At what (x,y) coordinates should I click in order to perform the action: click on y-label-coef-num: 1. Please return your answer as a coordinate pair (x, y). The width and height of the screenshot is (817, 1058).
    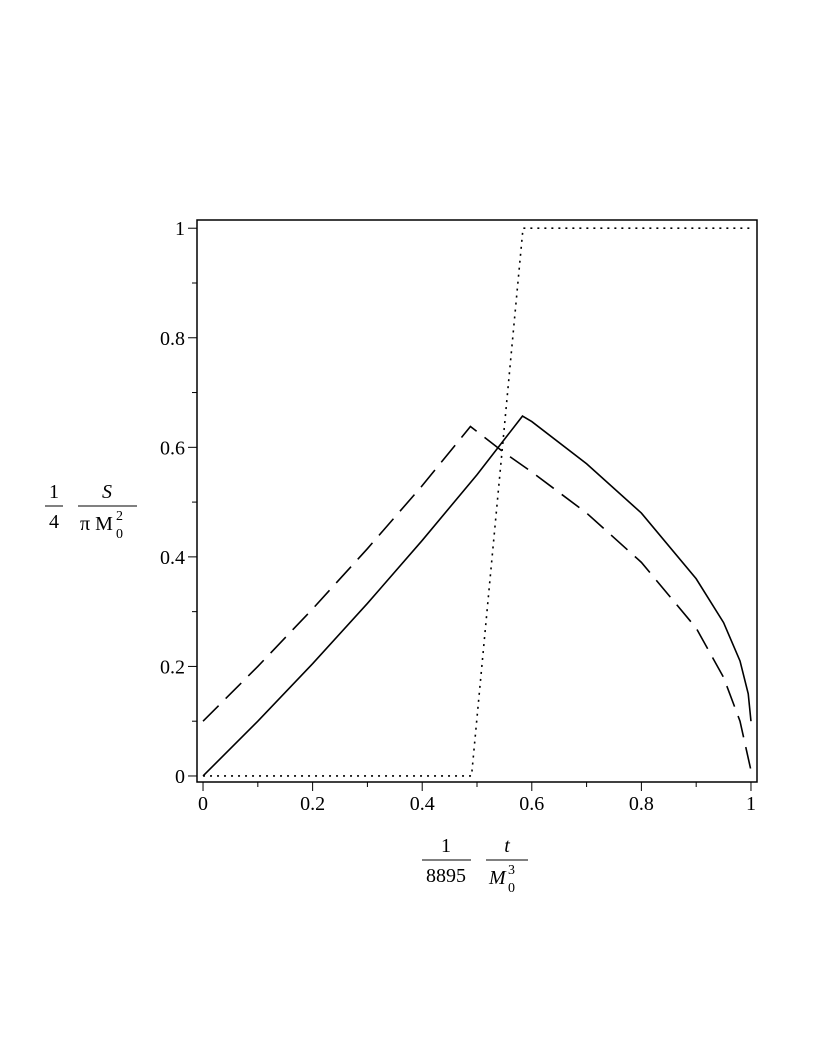
    Looking at the image, I should click on (54, 492).